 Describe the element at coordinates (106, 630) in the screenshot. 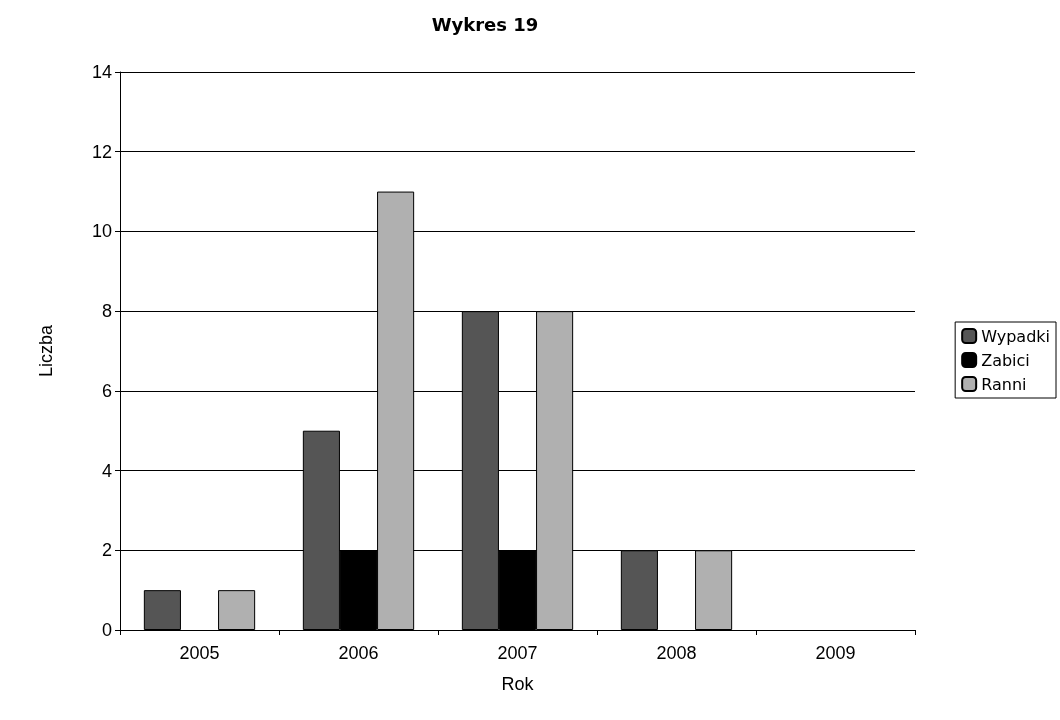

I see `y-tick-label: 0` at that location.